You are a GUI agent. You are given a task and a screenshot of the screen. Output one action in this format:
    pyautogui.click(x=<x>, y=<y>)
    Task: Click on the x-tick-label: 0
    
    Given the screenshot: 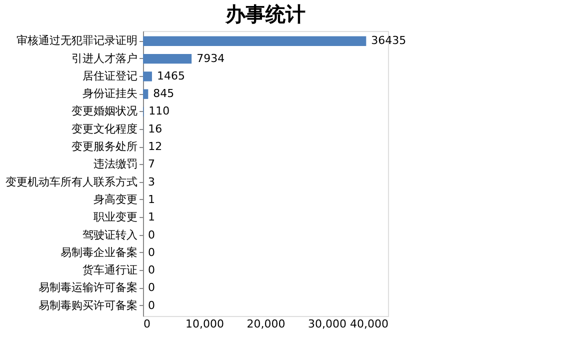 What is the action you would take?
    pyautogui.click(x=147, y=324)
    